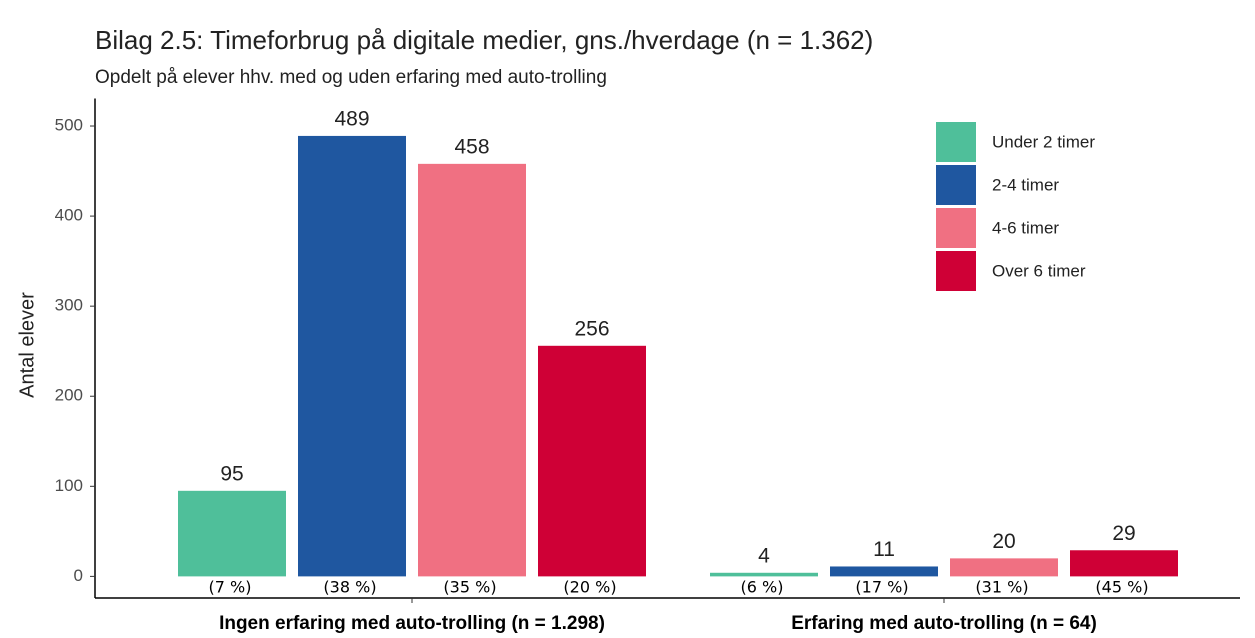 This screenshot has width=1255, height=638. Describe the element at coordinates (764, 555) in the screenshot. I see `value-label: 4` at that location.